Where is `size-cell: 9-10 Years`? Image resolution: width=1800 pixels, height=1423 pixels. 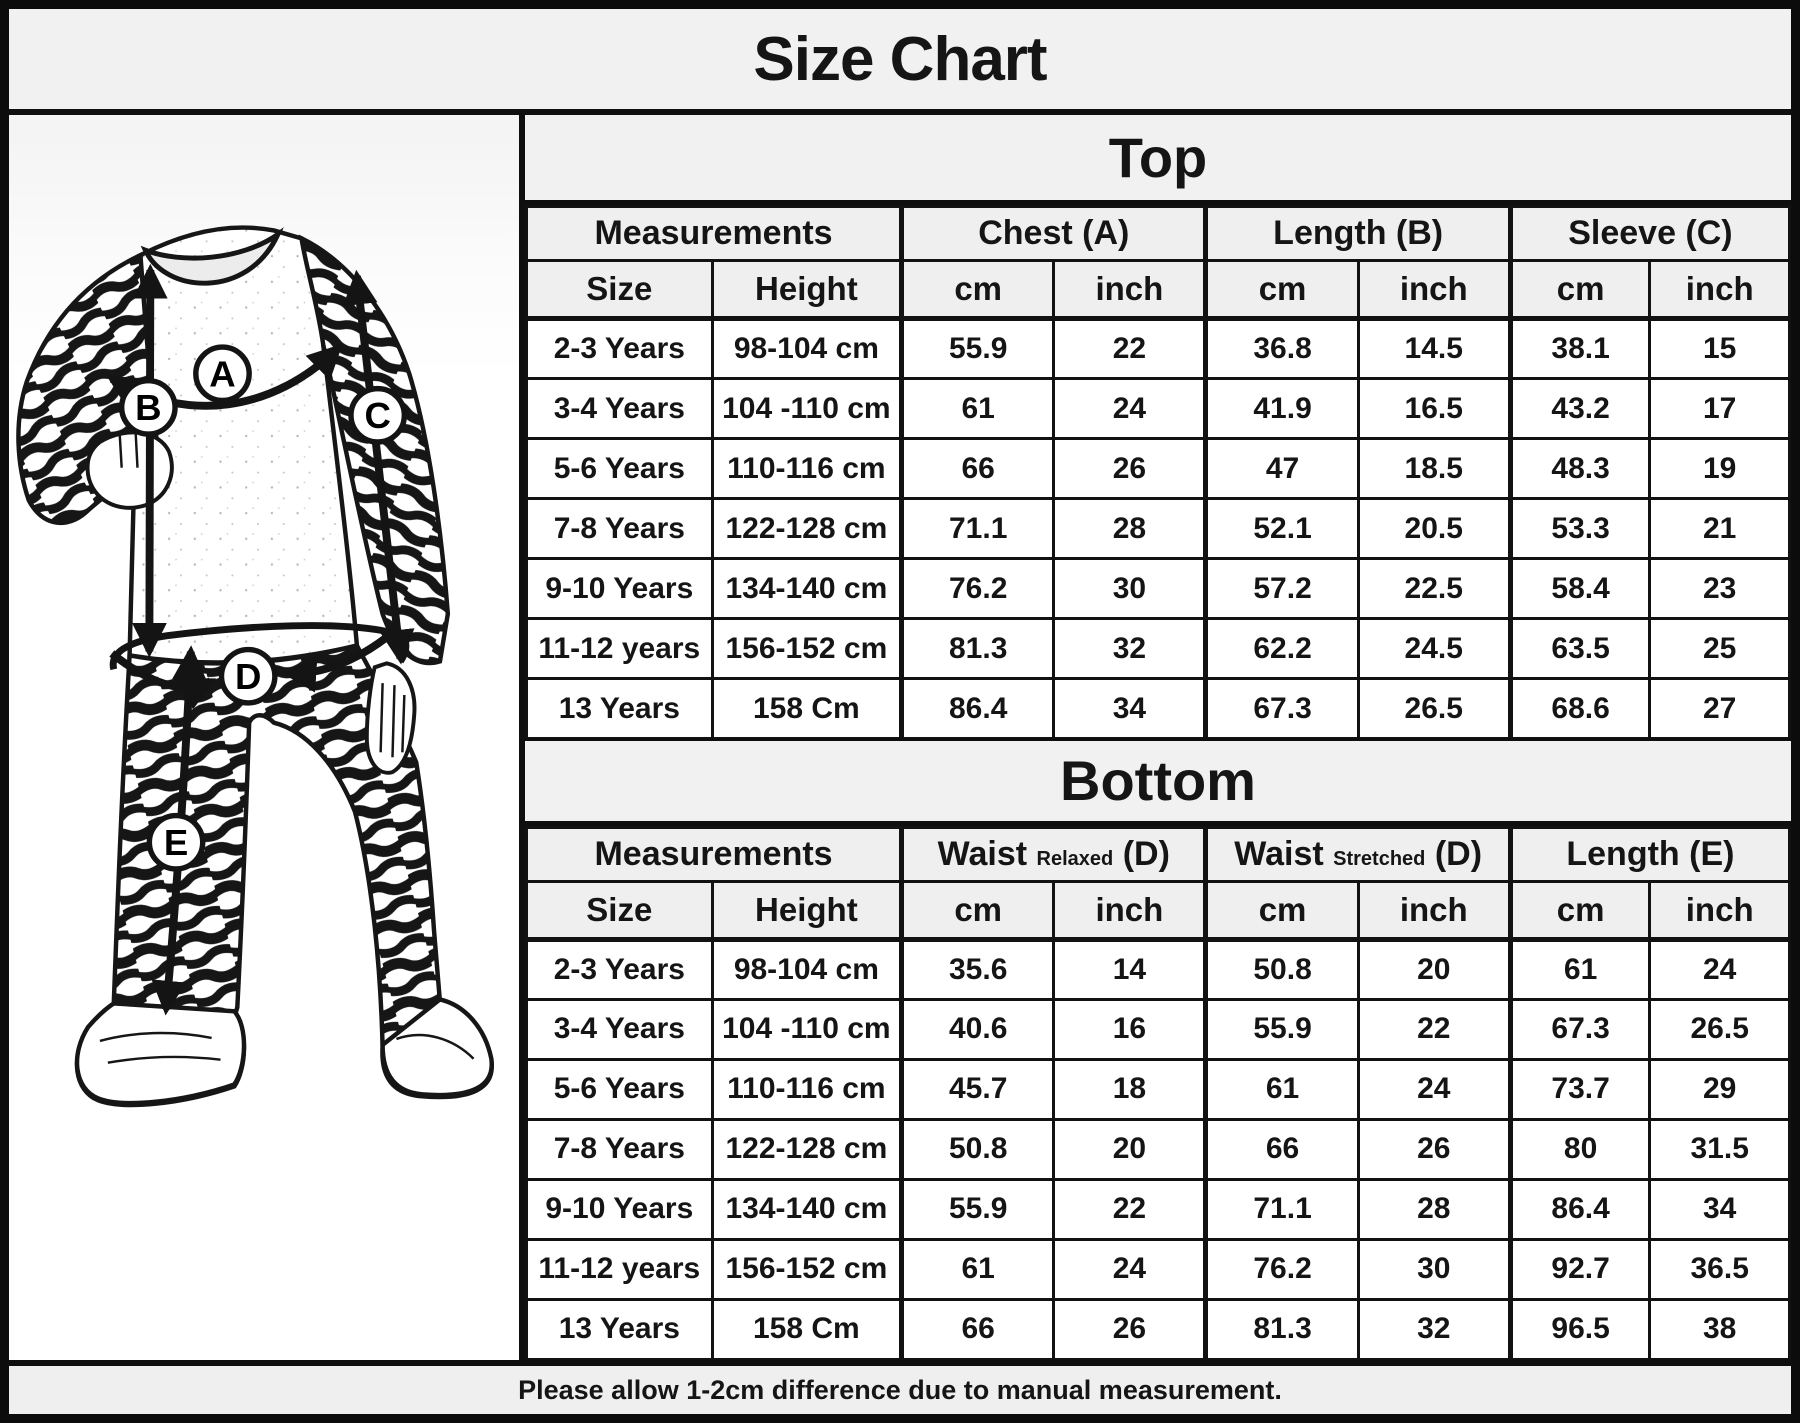 size-cell: 9-10 Years is located at coordinates (619, 588).